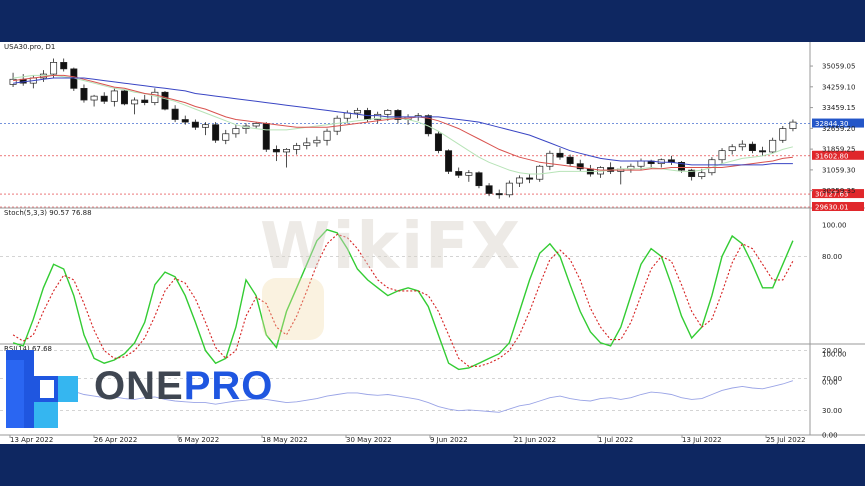 The height and width of the screenshot is (486, 865). I want to click on time-tick-label: 26 Apr 2022, so click(115, 440).